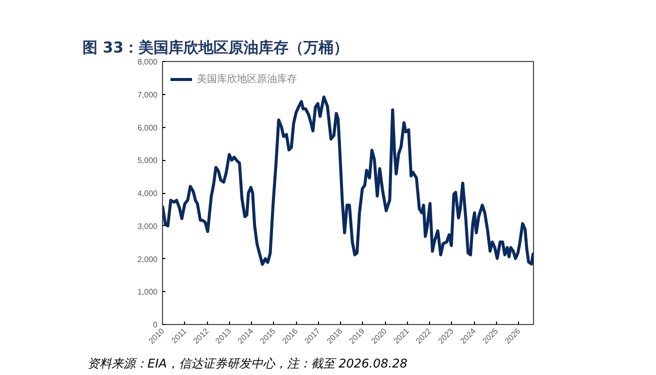  I want to click on y-tick-label: 4,000, so click(147, 193).